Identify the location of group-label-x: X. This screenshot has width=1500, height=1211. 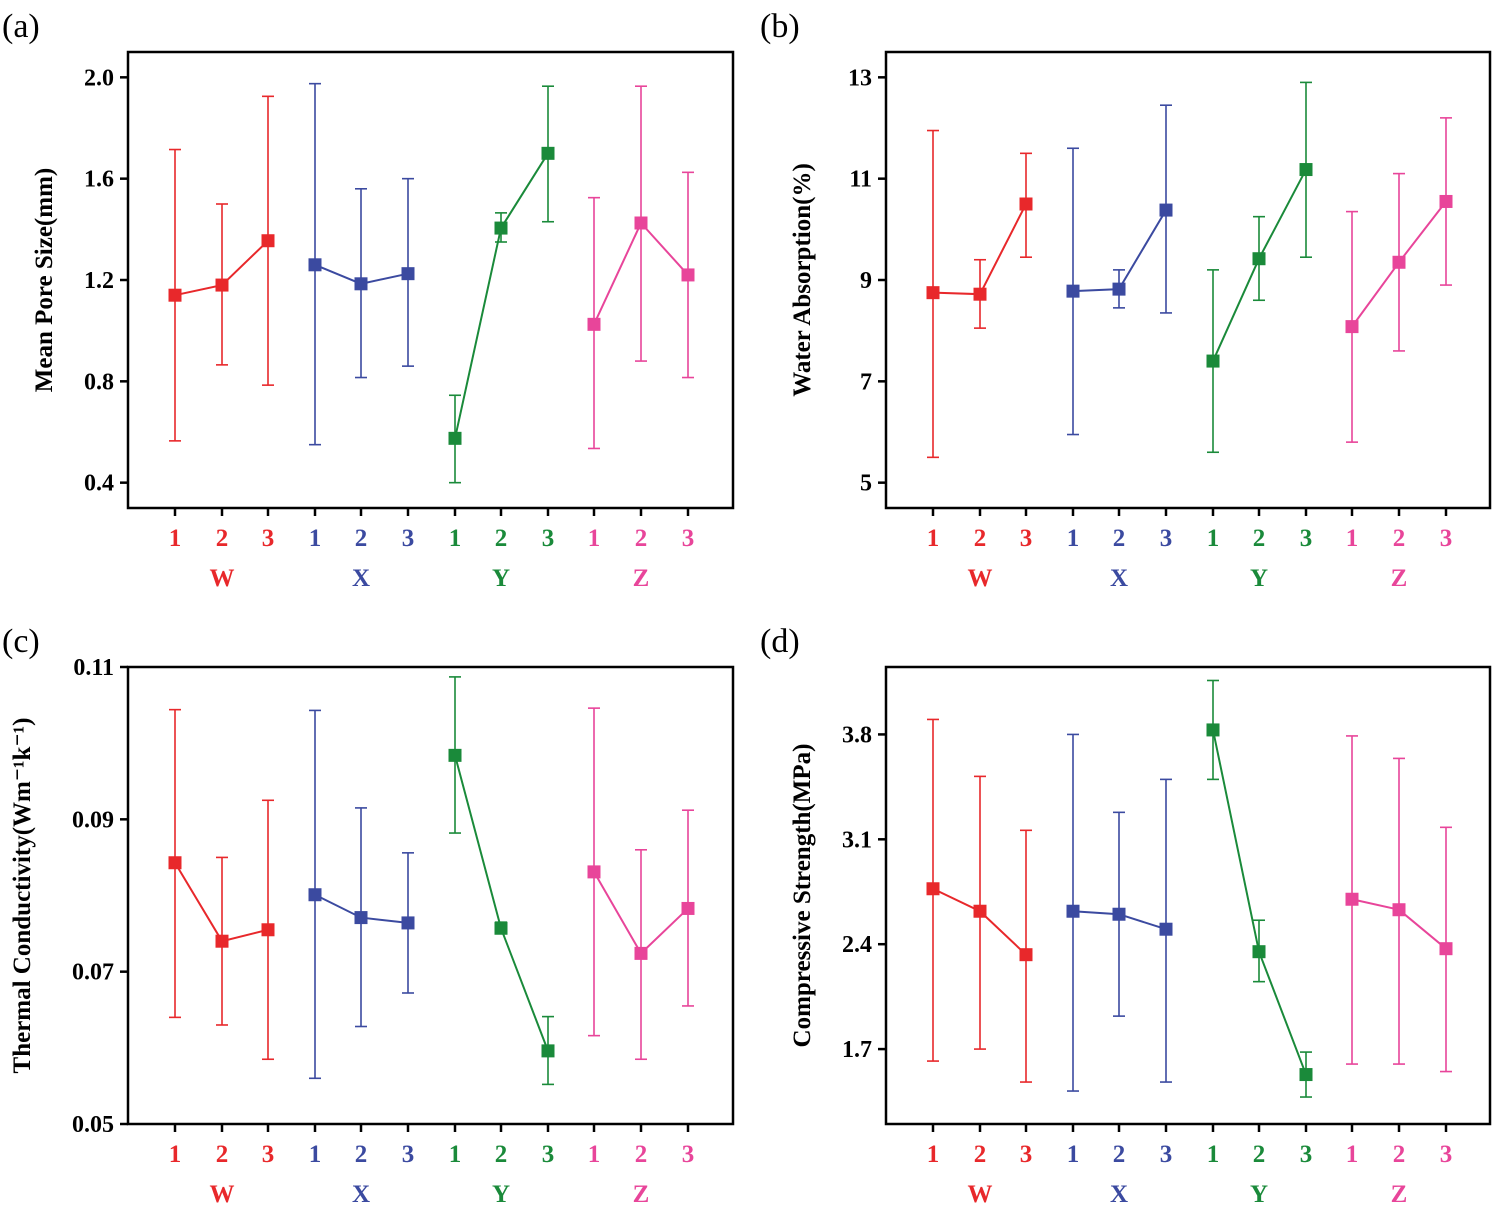
(1119, 578).